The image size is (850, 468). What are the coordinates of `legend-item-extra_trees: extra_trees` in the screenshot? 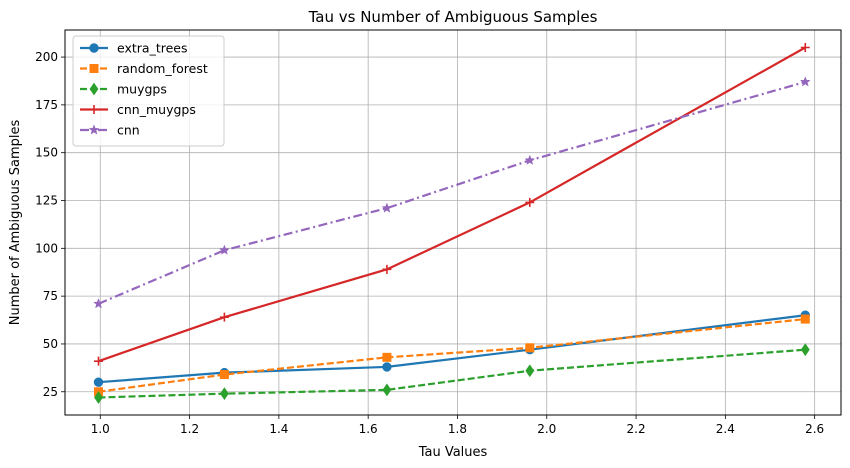 It's located at (133, 48).